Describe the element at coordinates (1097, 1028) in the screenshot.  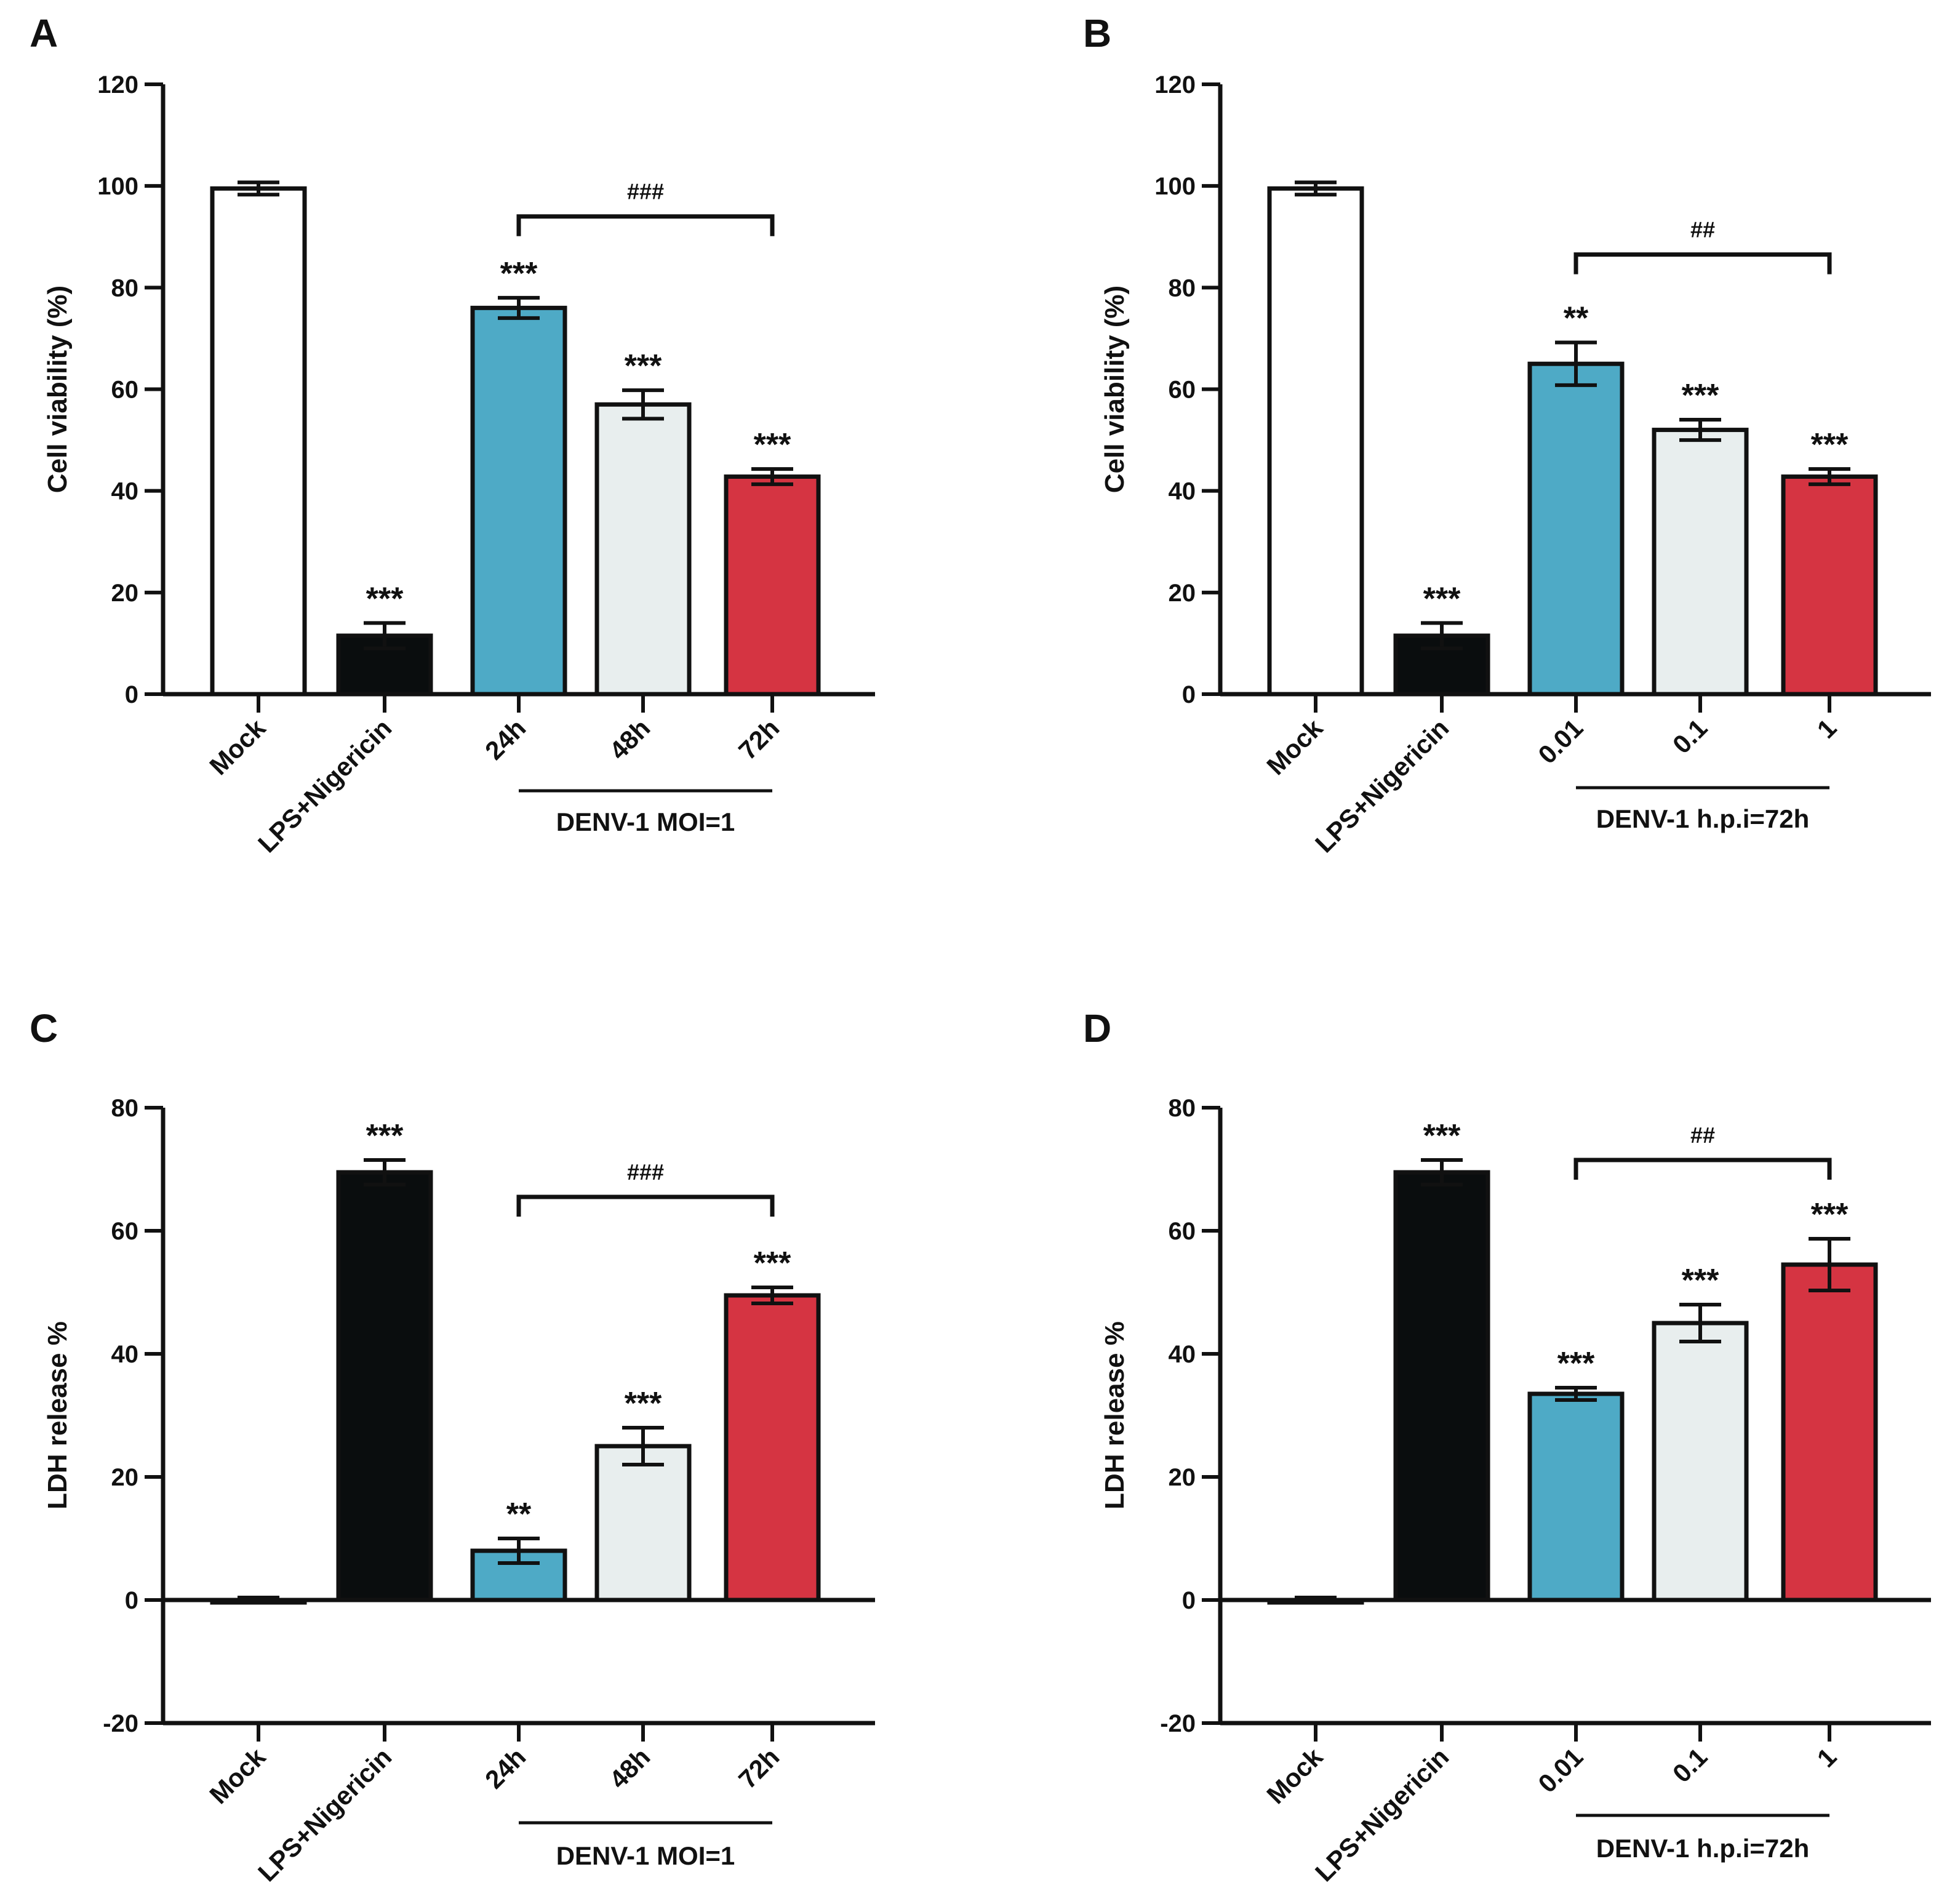
I see `panel-letter: D` at that location.